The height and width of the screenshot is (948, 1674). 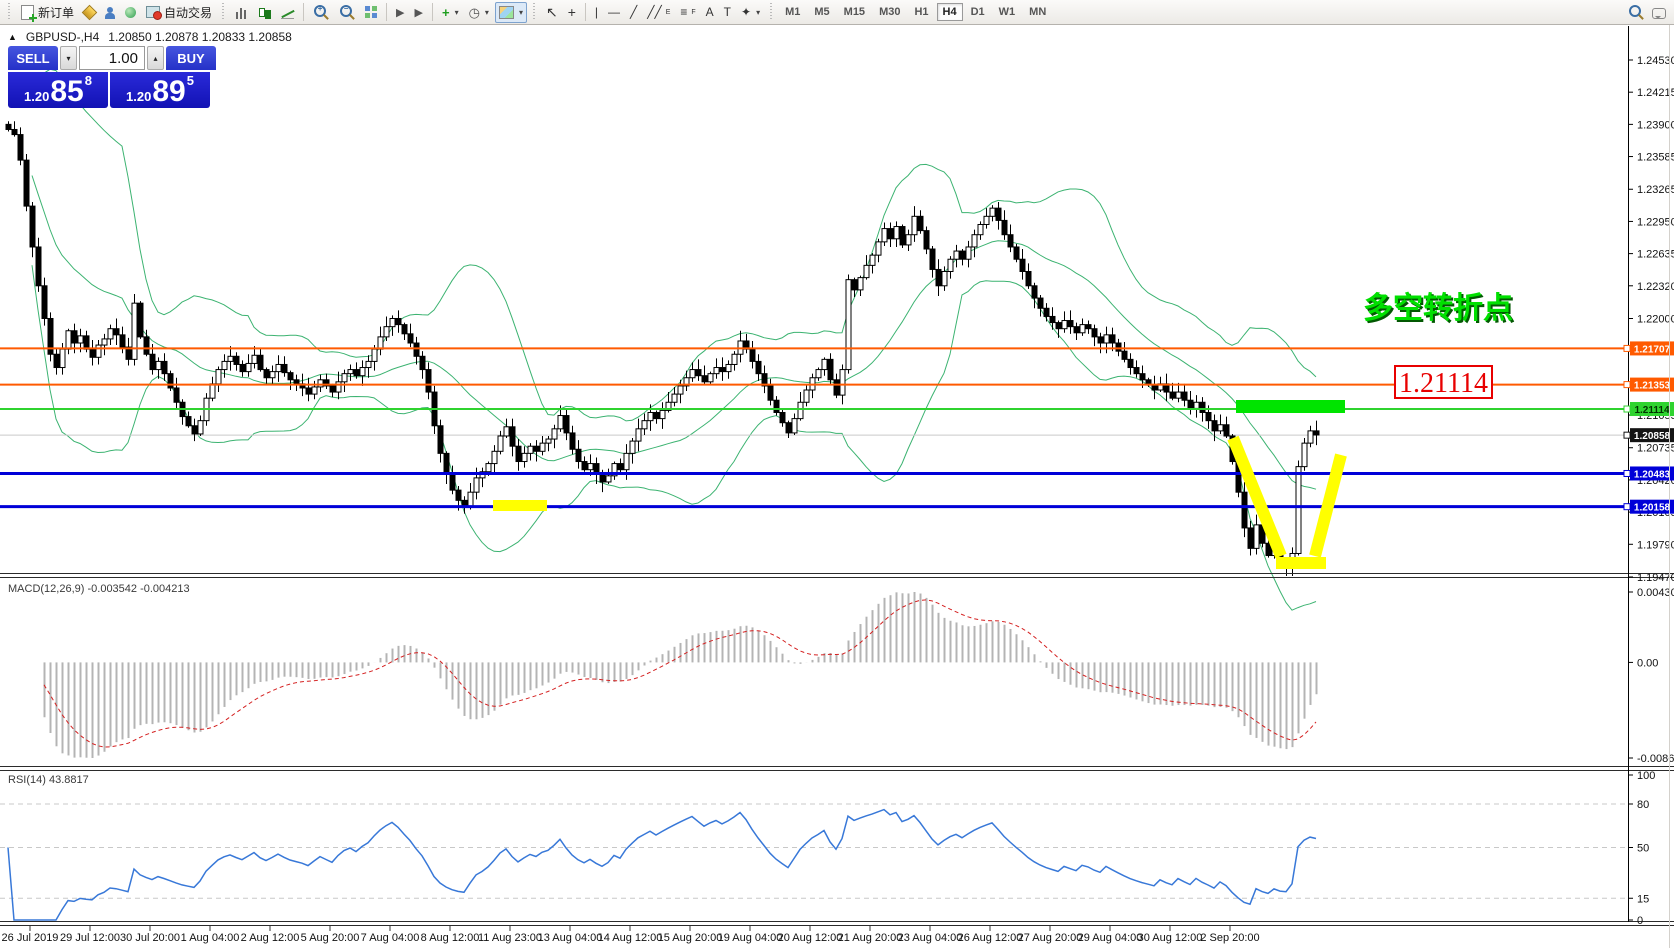 I want to click on candlestick-mode-button, so click(x=264, y=12).